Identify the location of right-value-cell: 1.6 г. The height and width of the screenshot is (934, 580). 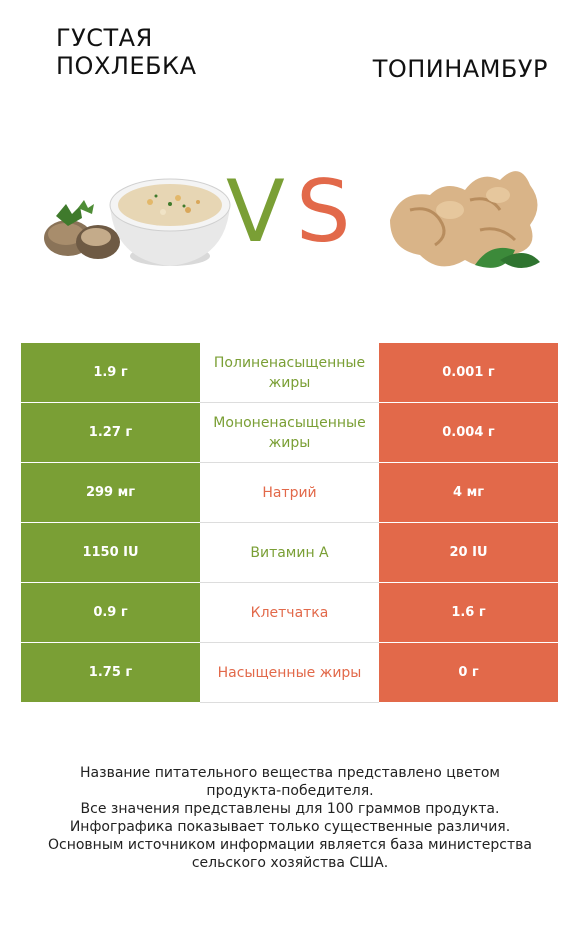
(468, 613).